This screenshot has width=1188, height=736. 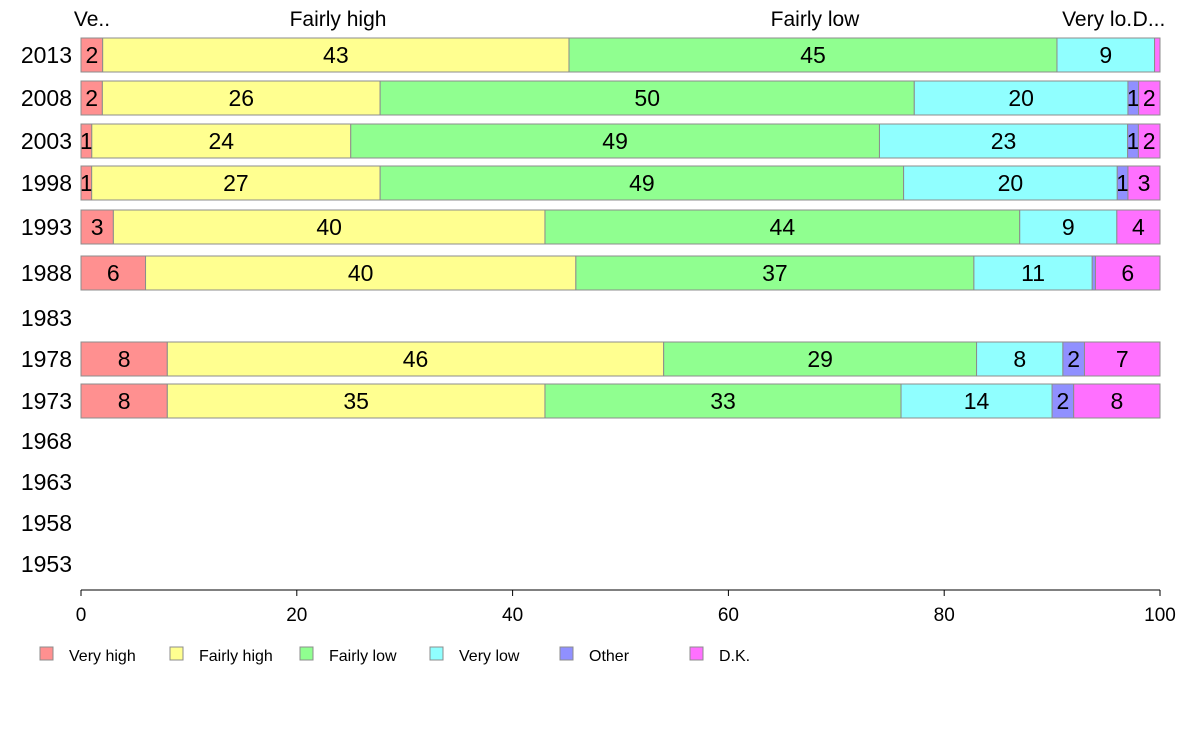 I want to click on data-label: 20, so click(x=1021, y=98).